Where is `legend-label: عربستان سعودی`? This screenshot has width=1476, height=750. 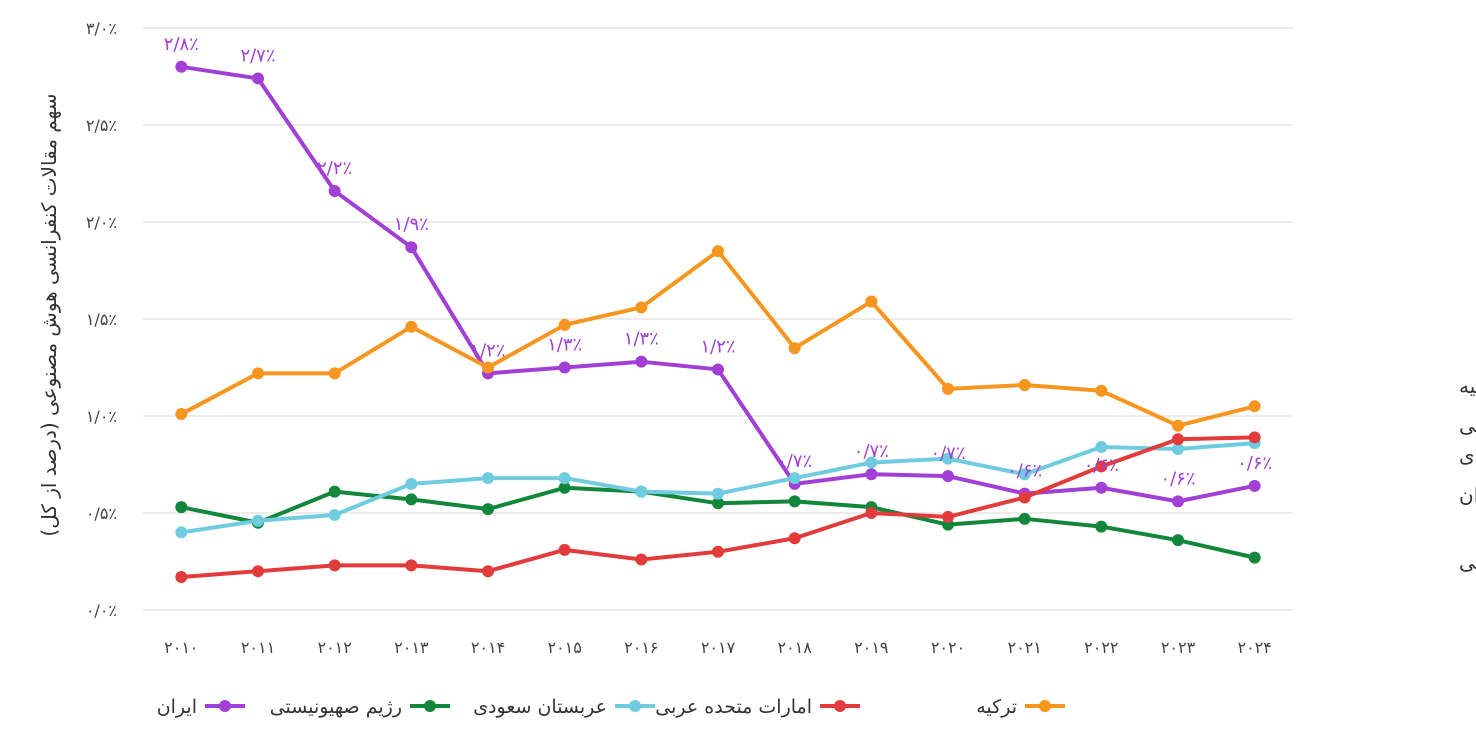
legend-label: عربستان سعودی is located at coordinates (540, 707).